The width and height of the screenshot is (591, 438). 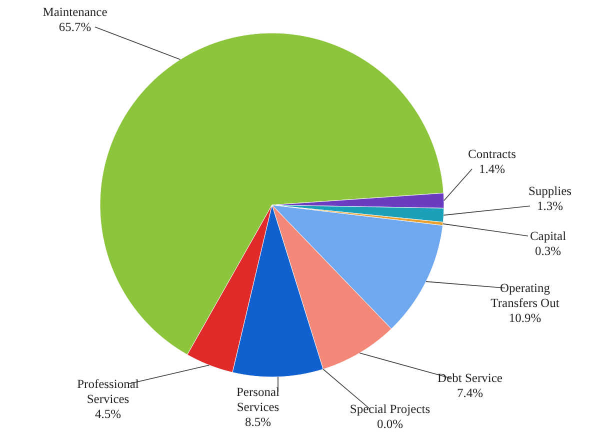 I want to click on slice-label: Capital, so click(x=548, y=236).